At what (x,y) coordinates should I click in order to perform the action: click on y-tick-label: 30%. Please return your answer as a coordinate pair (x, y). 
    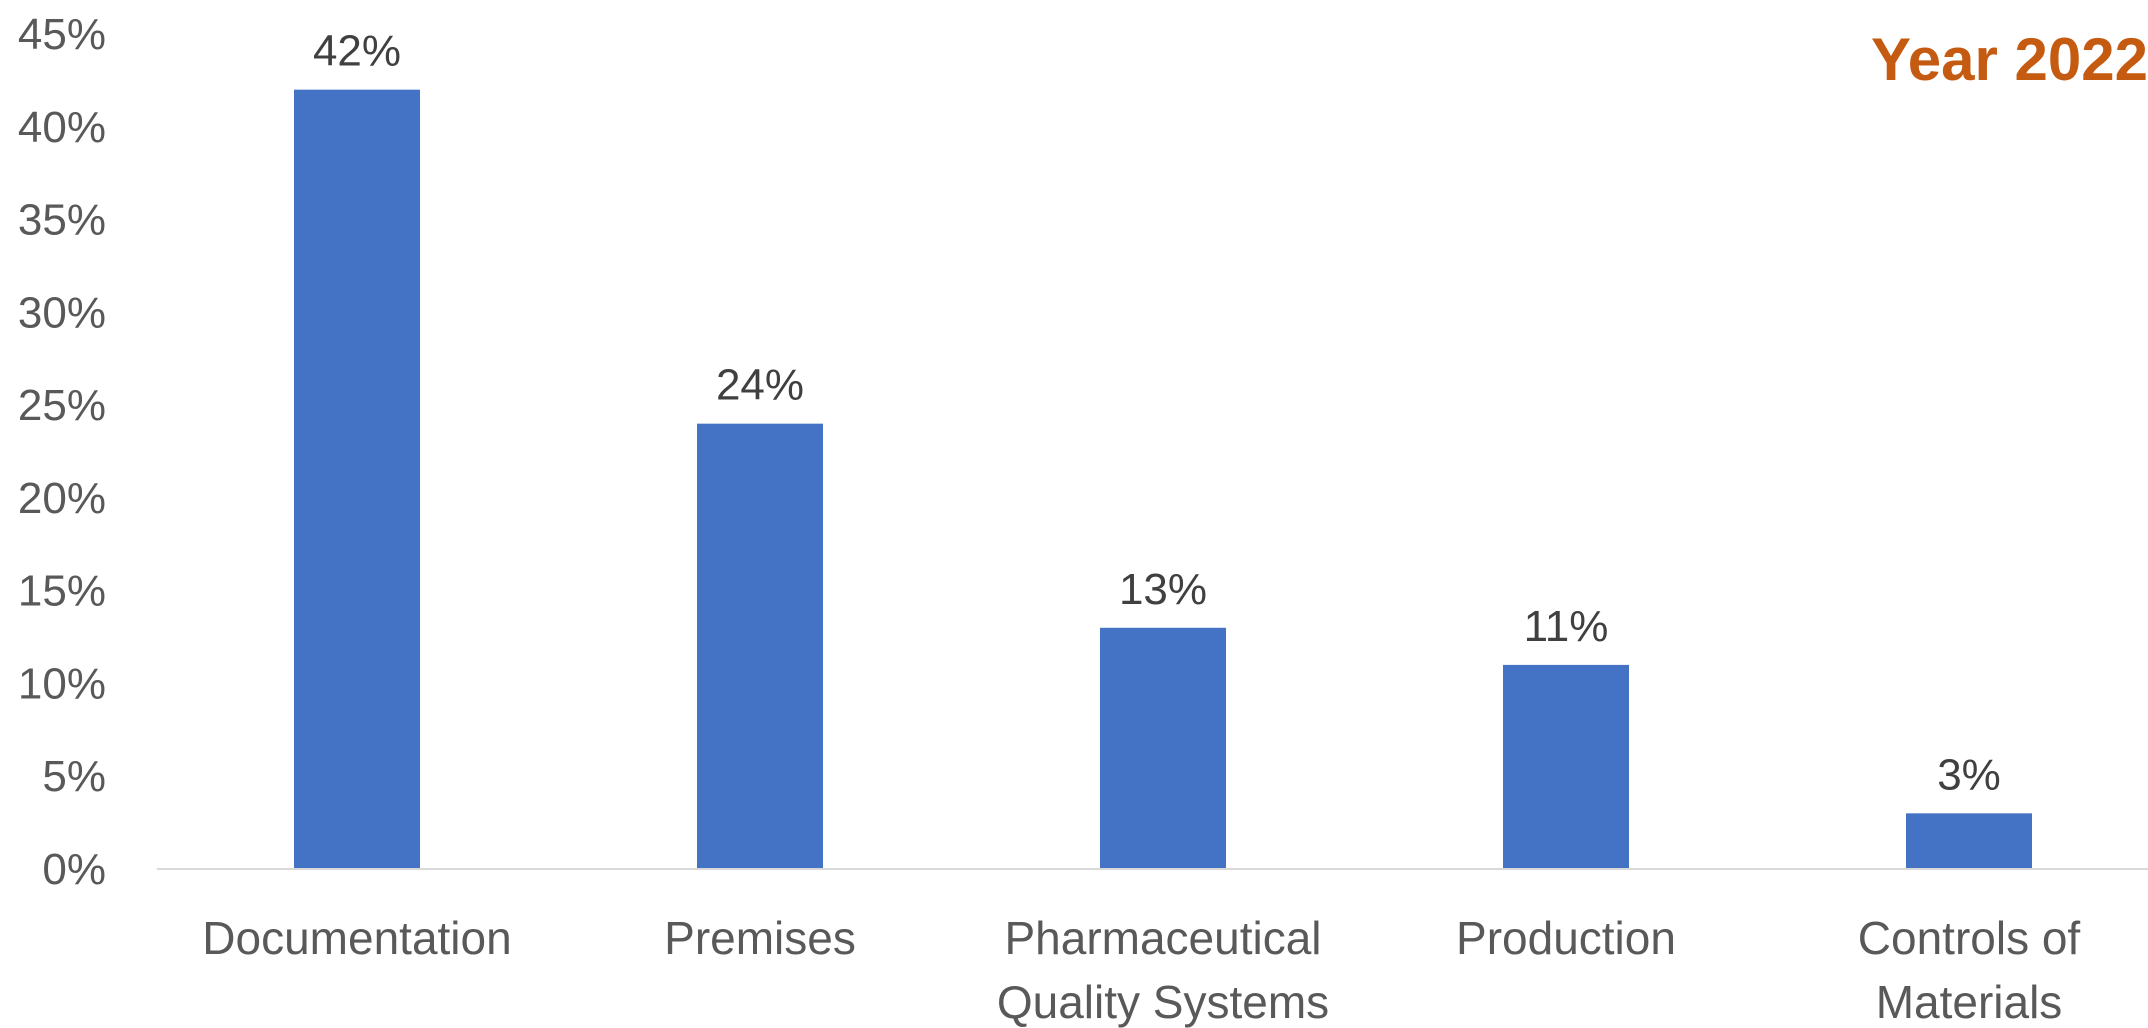
    Looking at the image, I should click on (62, 312).